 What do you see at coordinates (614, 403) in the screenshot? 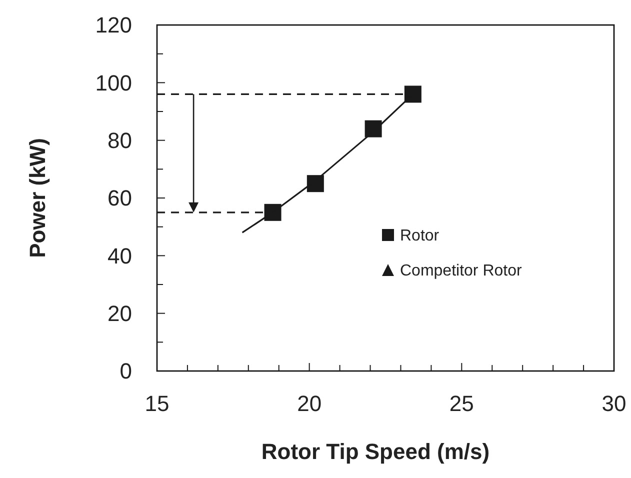
I see `x-tick-label: 30` at bounding box center [614, 403].